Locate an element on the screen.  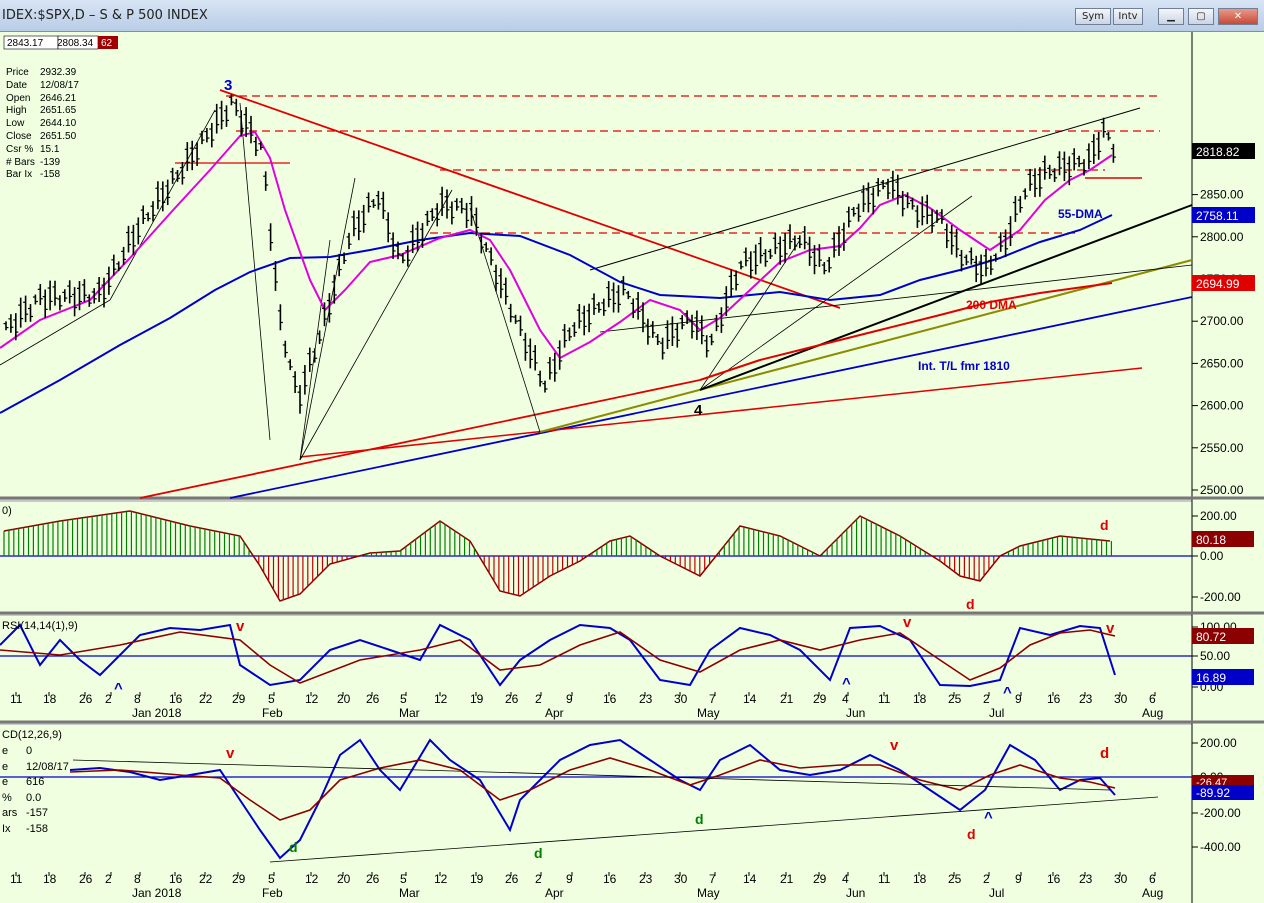
price-tick-label: 2650.00 is located at coordinates (1222, 363).